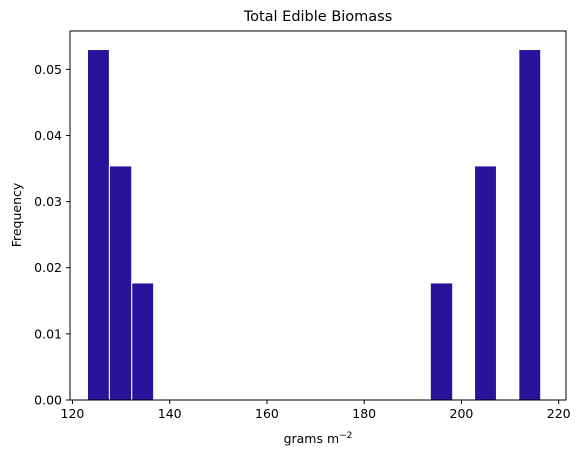  I want to click on y-tick-label: 0.04, so click(48, 135).